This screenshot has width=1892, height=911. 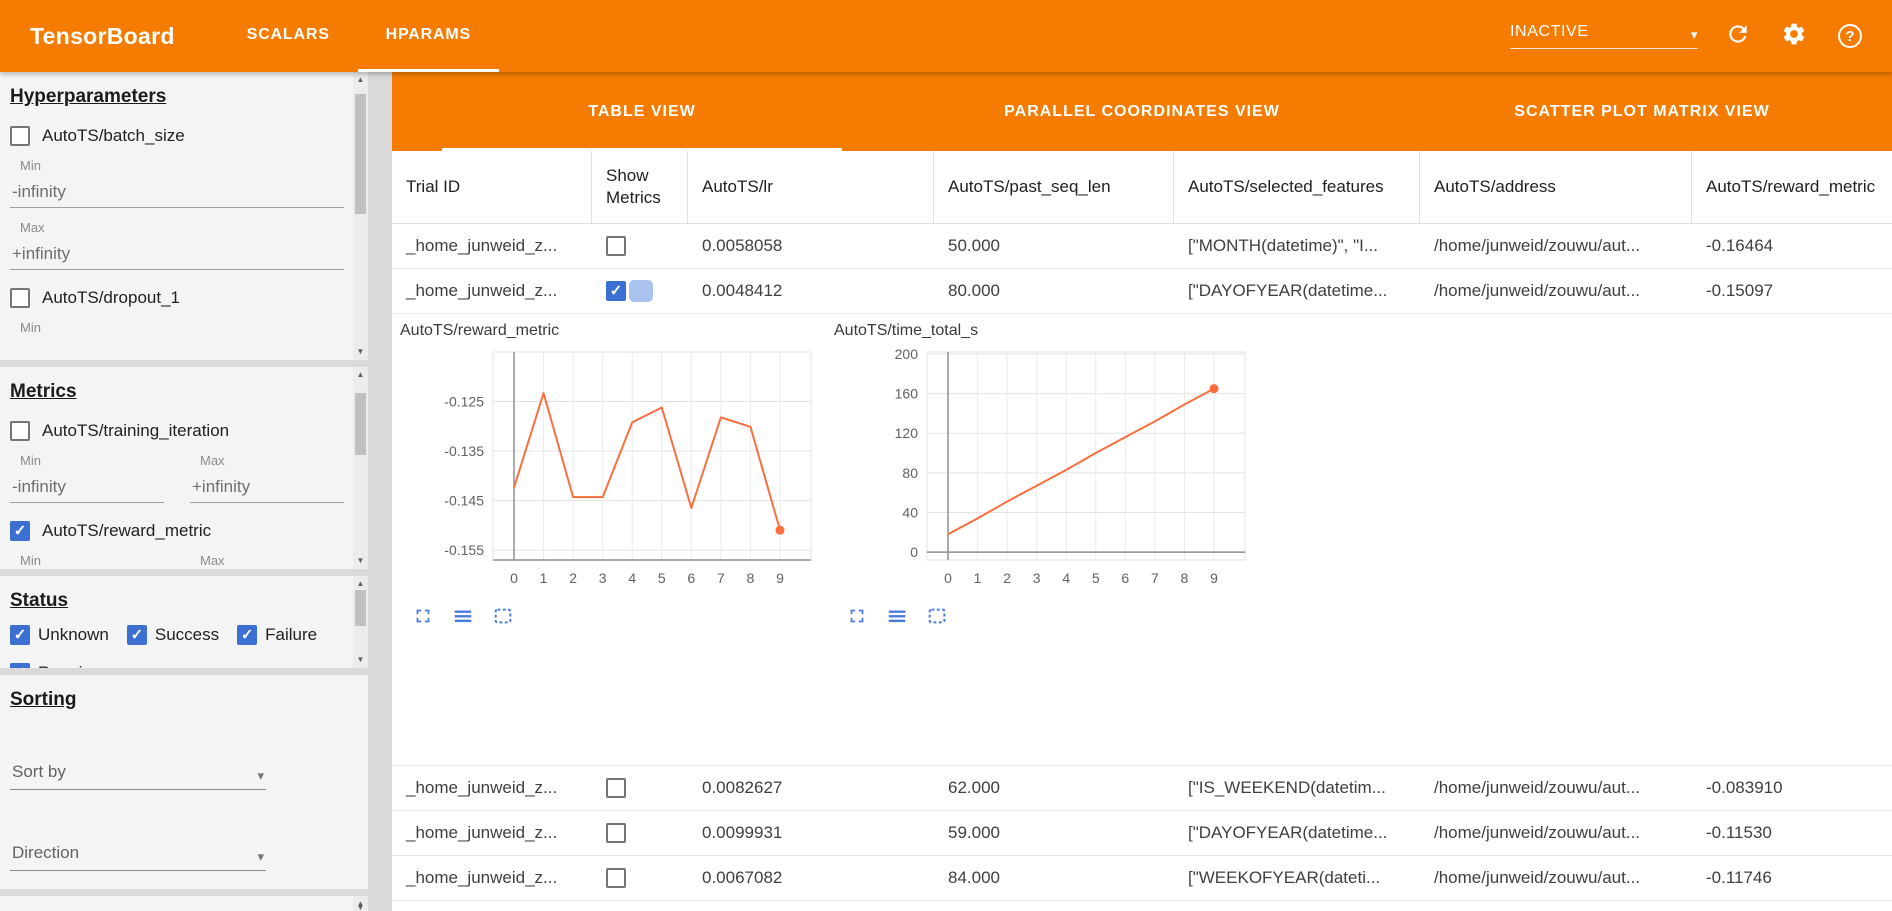 I want to click on svg-text: 3, so click(x=603, y=578).